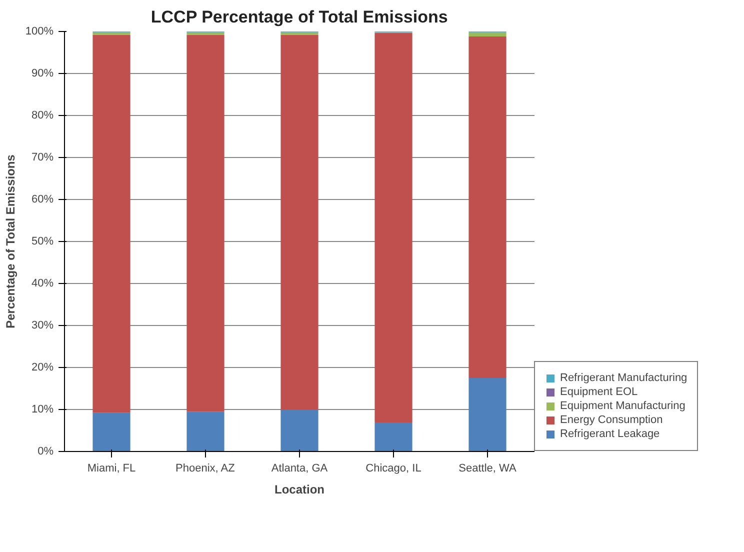 This screenshot has width=744, height=552. Describe the element at coordinates (39, 32) in the screenshot. I see `y-tick-label: 100%` at that location.